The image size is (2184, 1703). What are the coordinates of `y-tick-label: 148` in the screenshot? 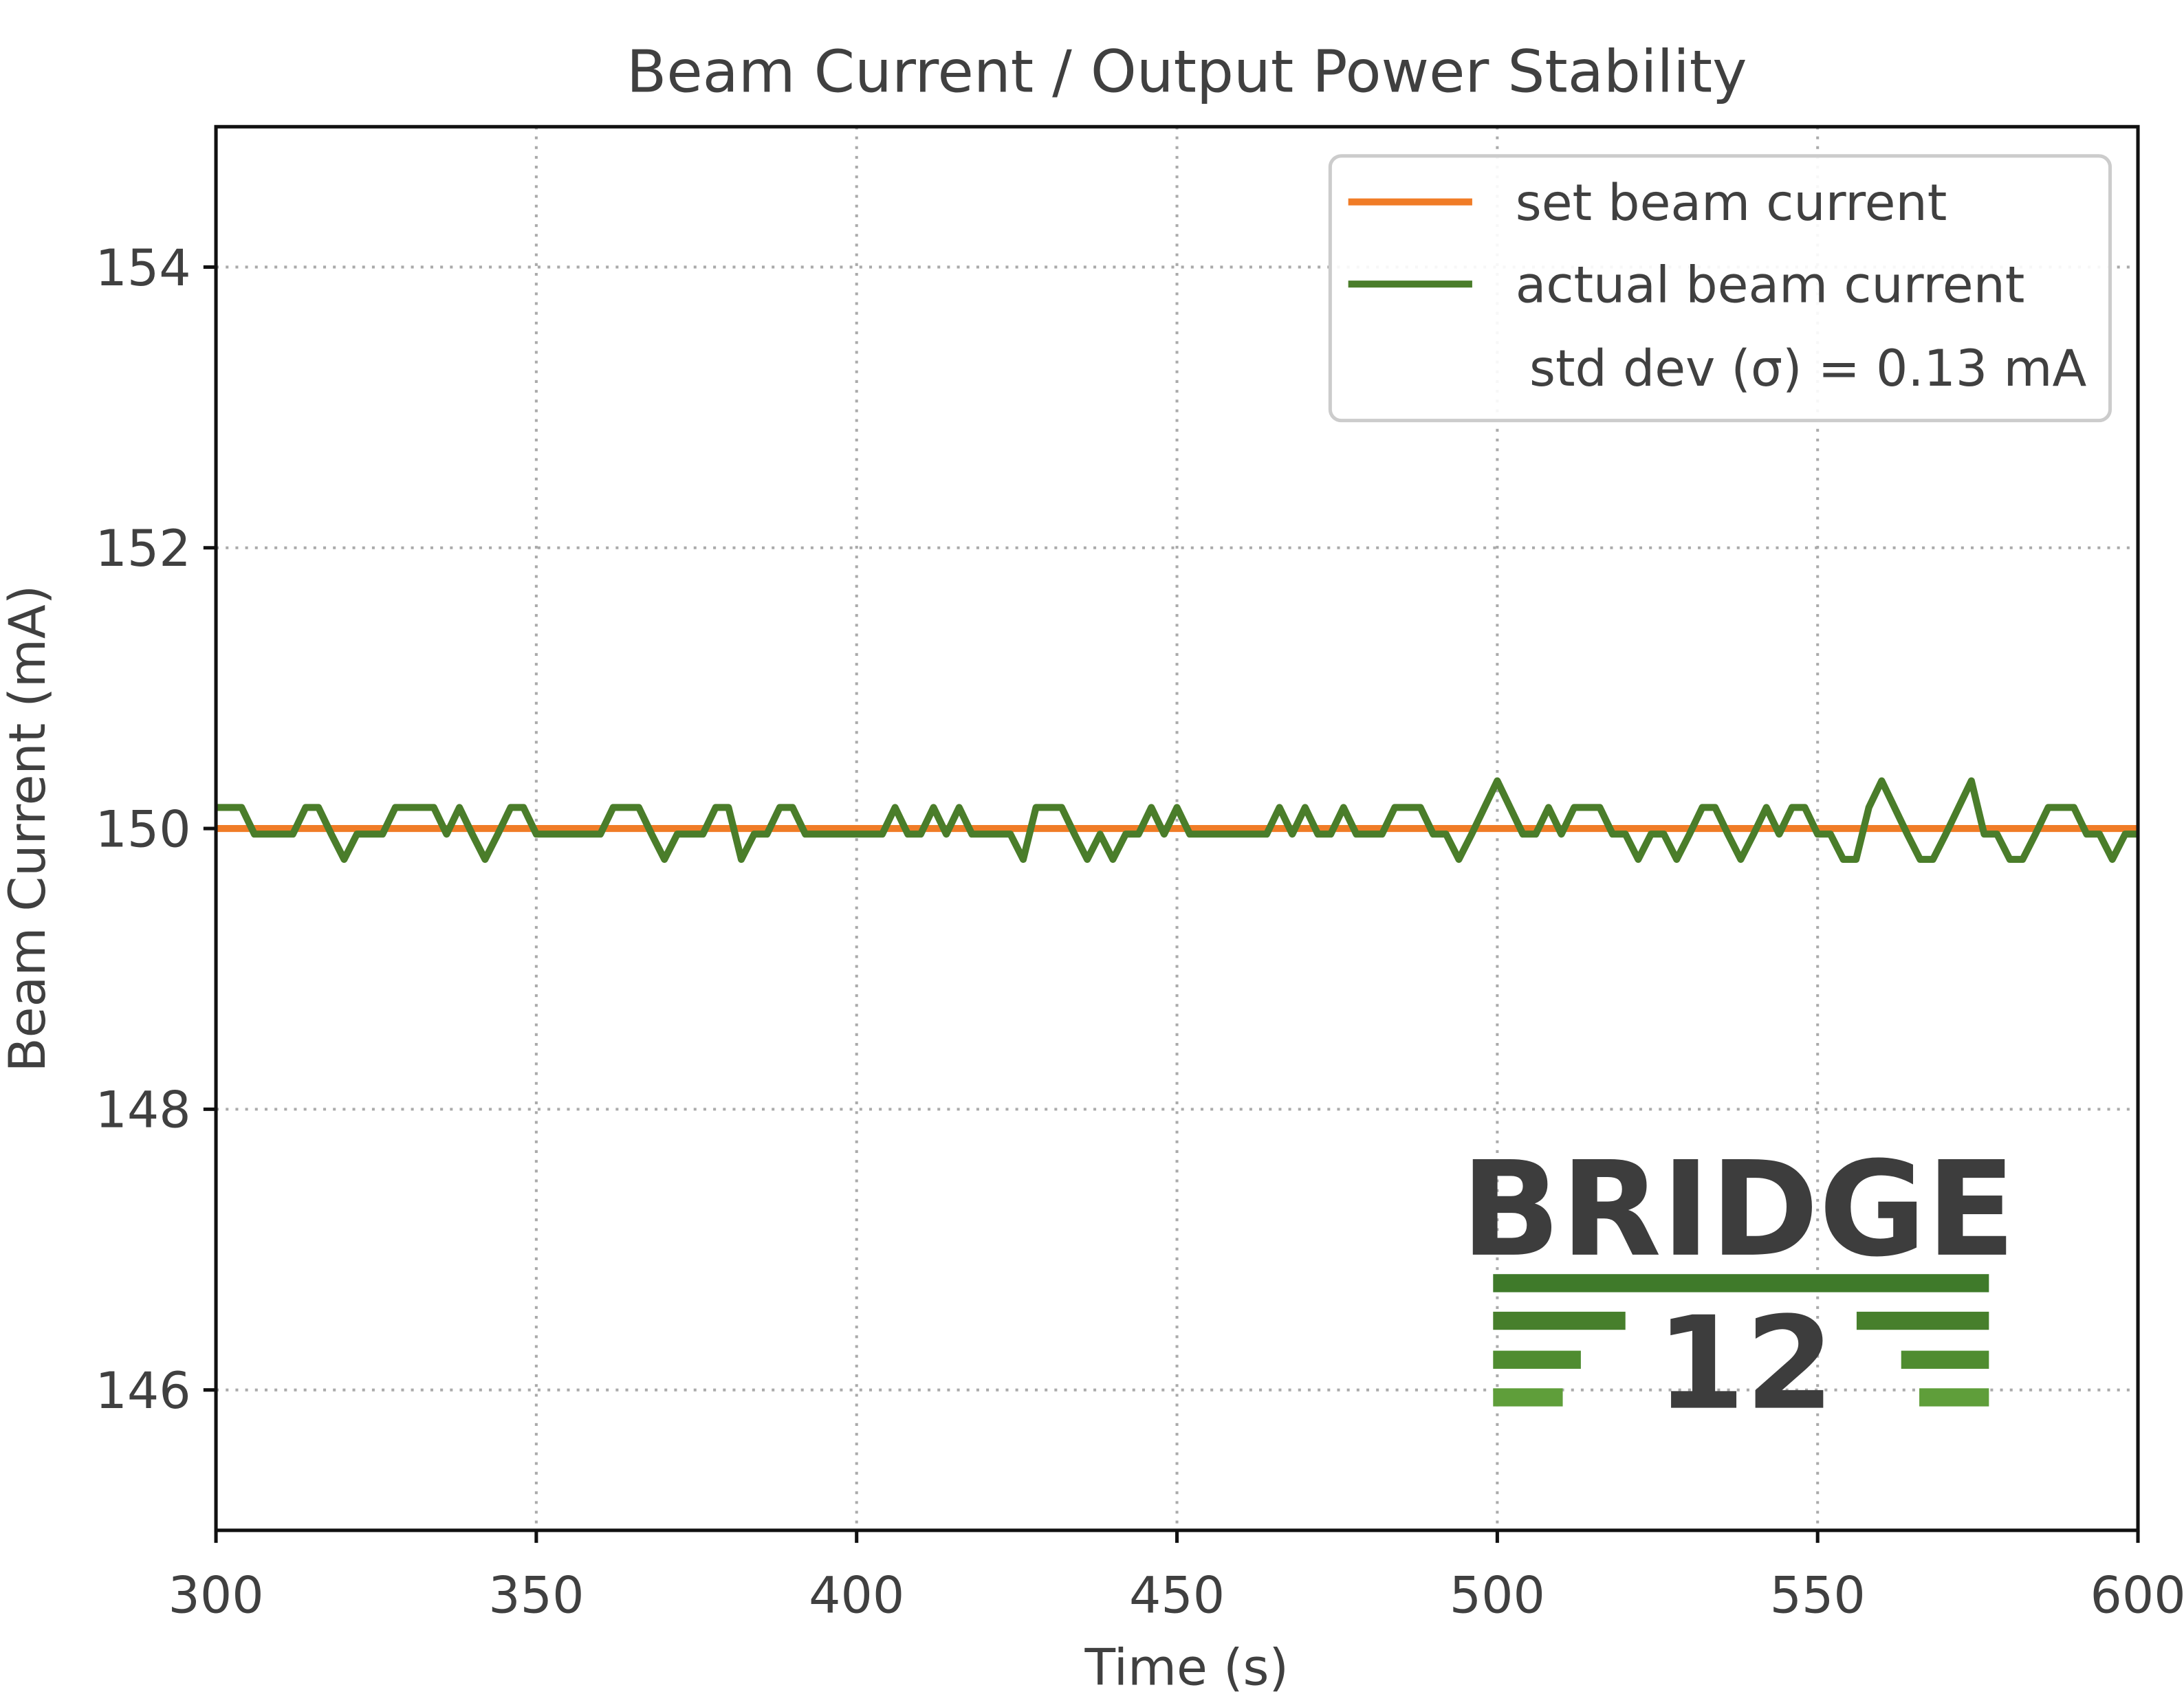 It's located at (142, 1110).